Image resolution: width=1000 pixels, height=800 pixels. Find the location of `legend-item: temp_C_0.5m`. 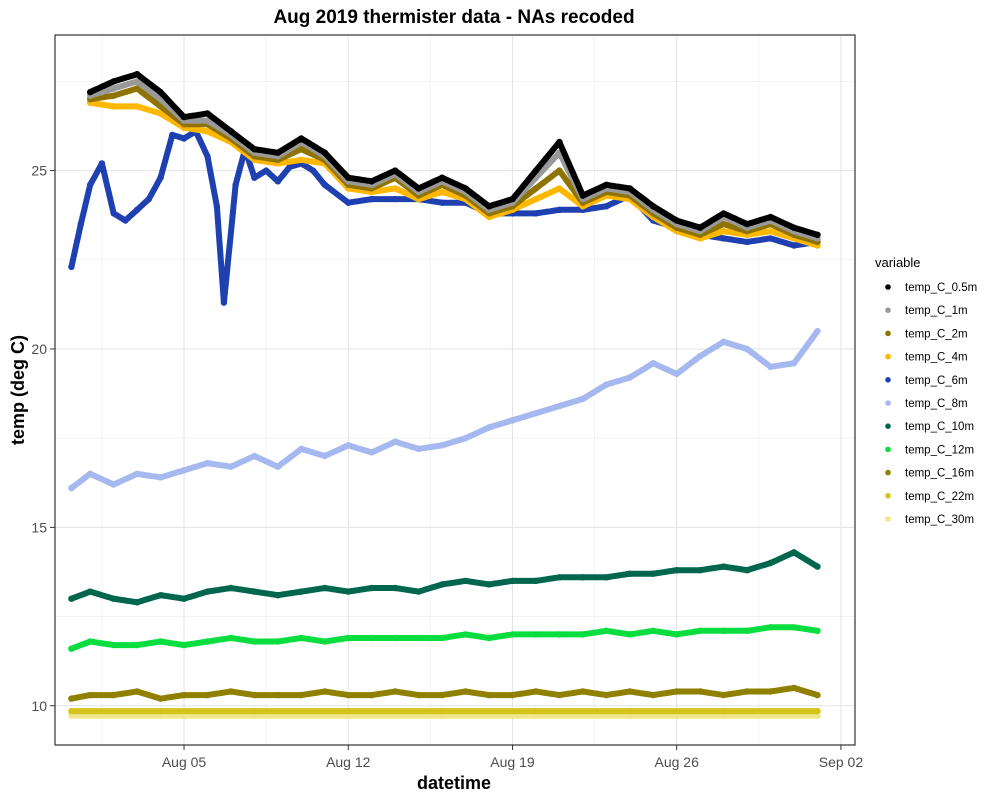

legend-item: temp_C_0.5m is located at coordinates (931, 288).